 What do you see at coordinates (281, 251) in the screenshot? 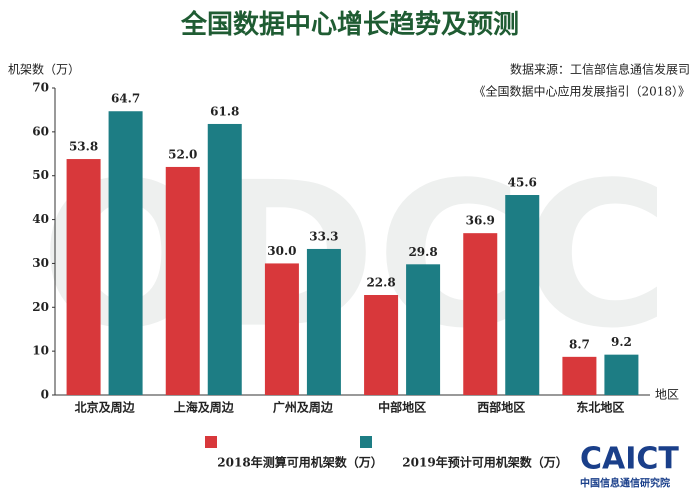
I see `value-label: 30.0` at bounding box center [281, 251].